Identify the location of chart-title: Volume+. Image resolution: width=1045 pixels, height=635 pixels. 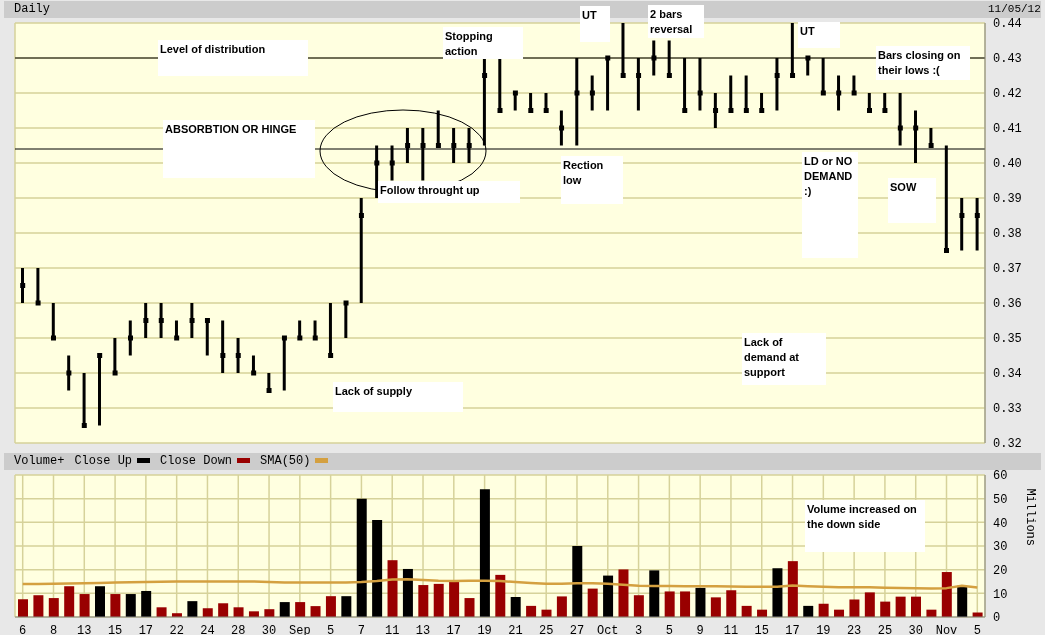
(39, 461).